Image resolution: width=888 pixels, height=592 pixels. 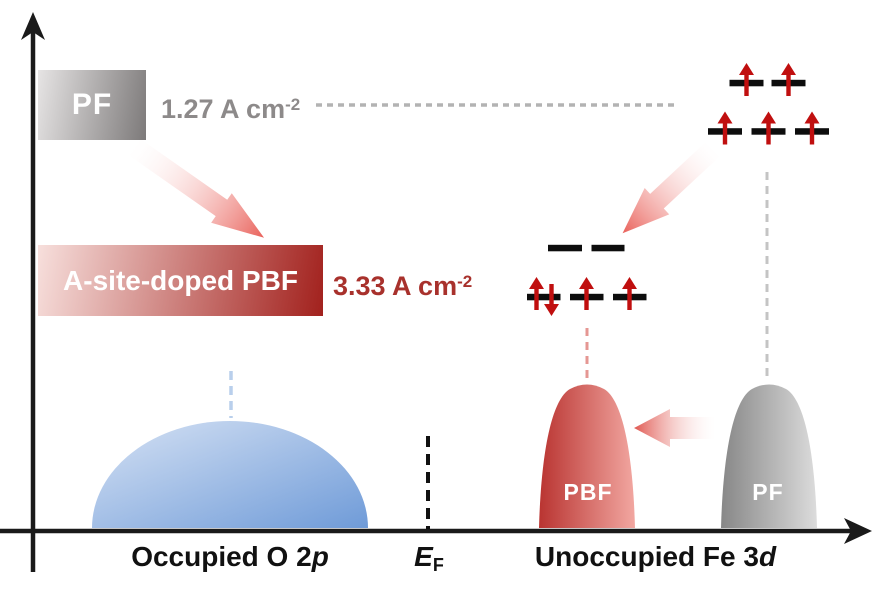 I want to click on x-axis-arrowhead, so click(x=858, y=531).